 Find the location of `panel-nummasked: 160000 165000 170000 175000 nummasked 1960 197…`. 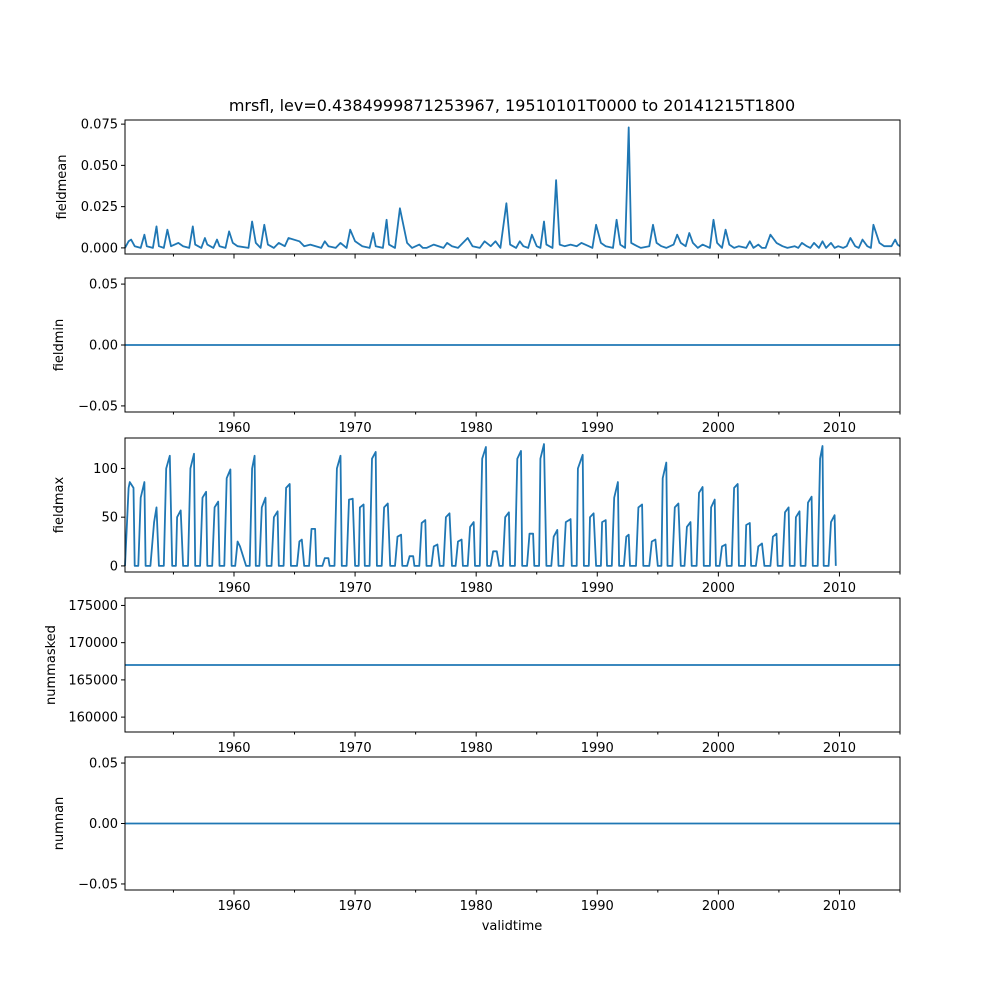

panel-nummasked: 160000 165000 170000 175000 nummasked 1960 197… is located at coordinates (472, 676).